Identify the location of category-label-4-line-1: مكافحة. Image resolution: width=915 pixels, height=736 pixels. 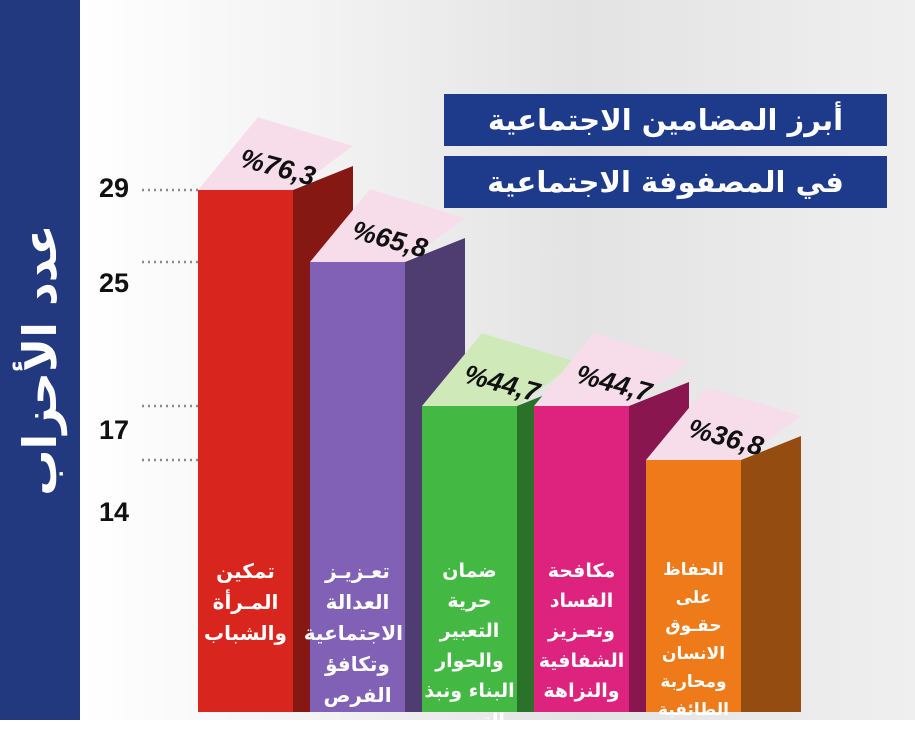
(581, 571).